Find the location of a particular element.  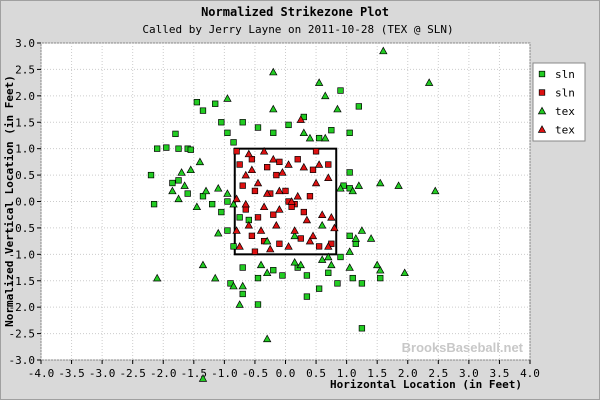

y-tick-label: 1.5 is located at coordinates (25, 122).